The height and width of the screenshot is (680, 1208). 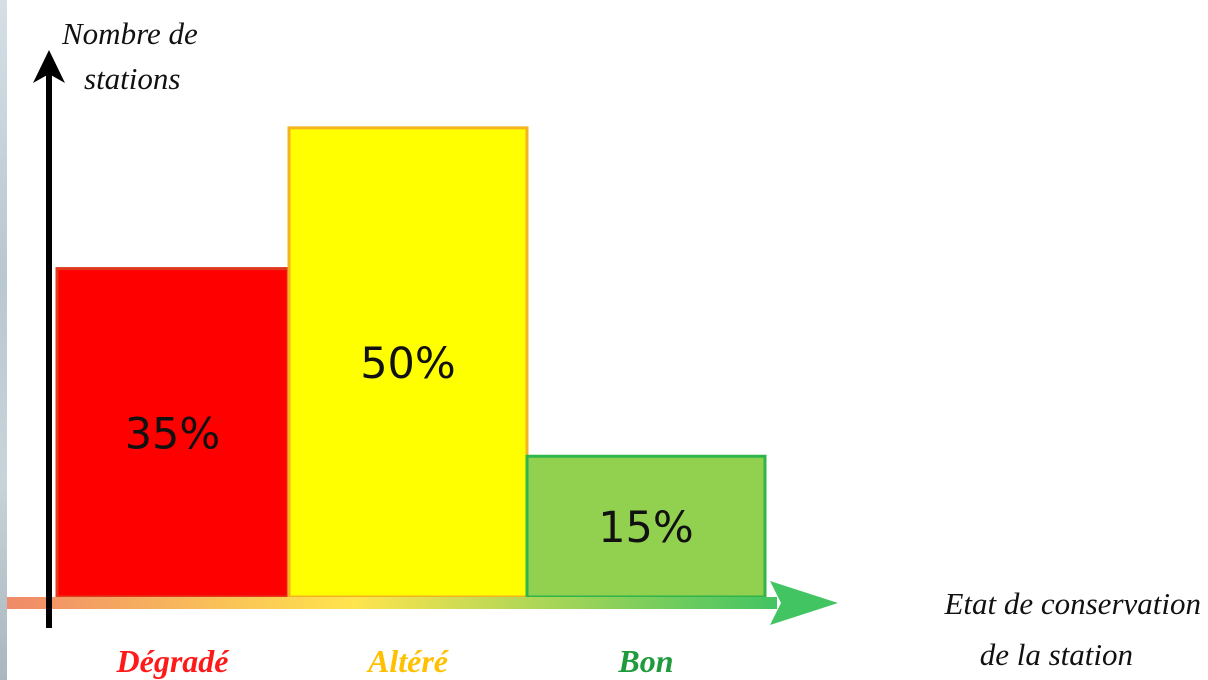 I want to click on bar-value-label-3: 15%, so click(x=646, y=528).